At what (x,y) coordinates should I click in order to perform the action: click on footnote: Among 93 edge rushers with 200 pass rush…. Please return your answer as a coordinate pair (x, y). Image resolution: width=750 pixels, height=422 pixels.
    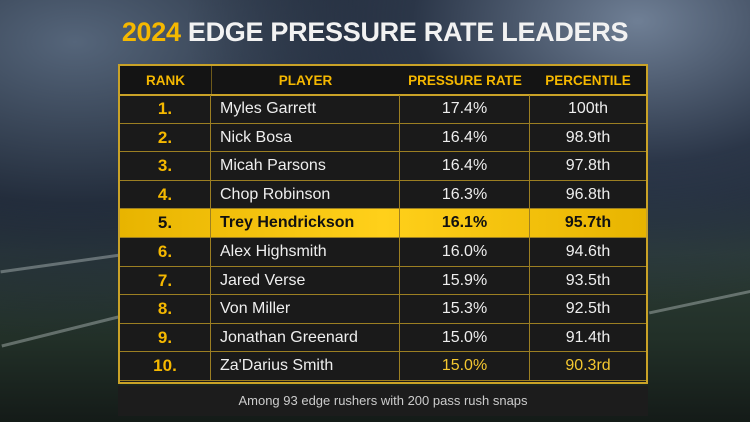
    Looking at the image, I should click on (383, 401).